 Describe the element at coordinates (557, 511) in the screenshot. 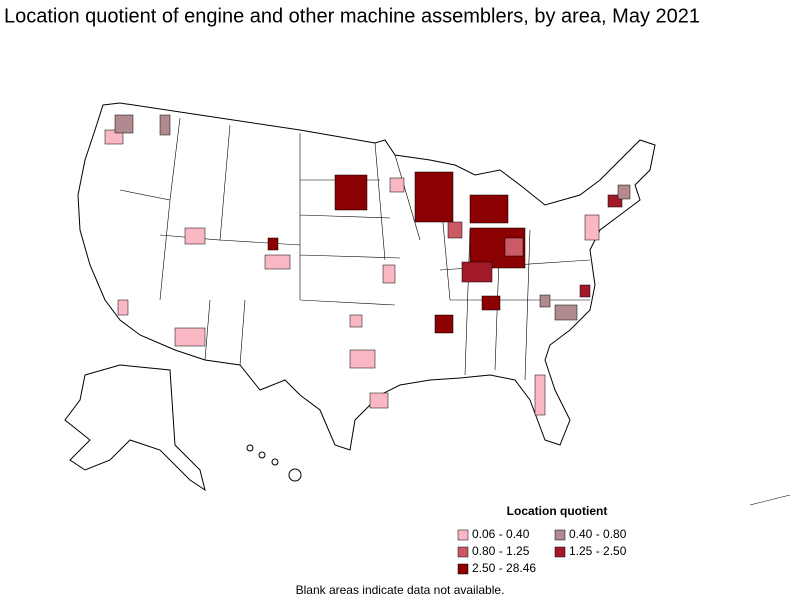

I see `legend-title: Location quotient` at that location.